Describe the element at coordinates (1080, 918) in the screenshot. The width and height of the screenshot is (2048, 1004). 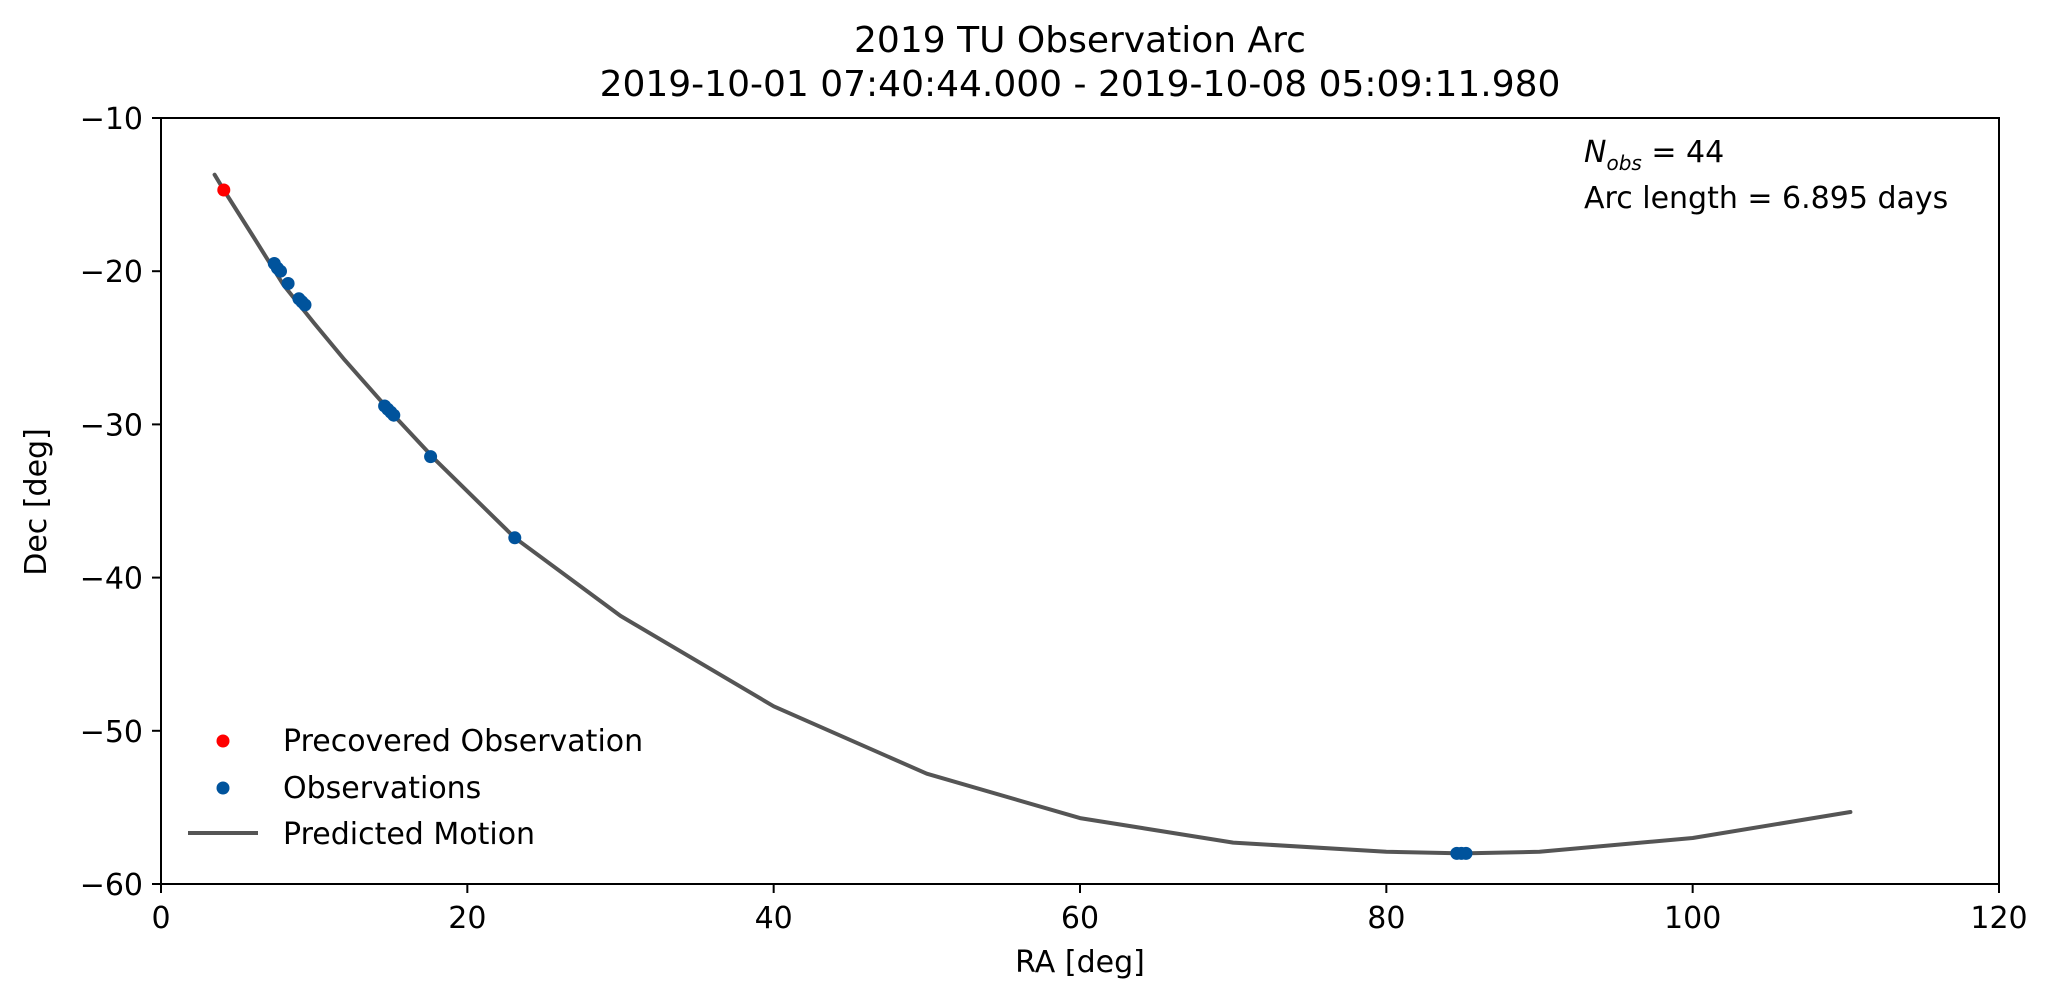
I see `x-tick-label: 60` at that location.